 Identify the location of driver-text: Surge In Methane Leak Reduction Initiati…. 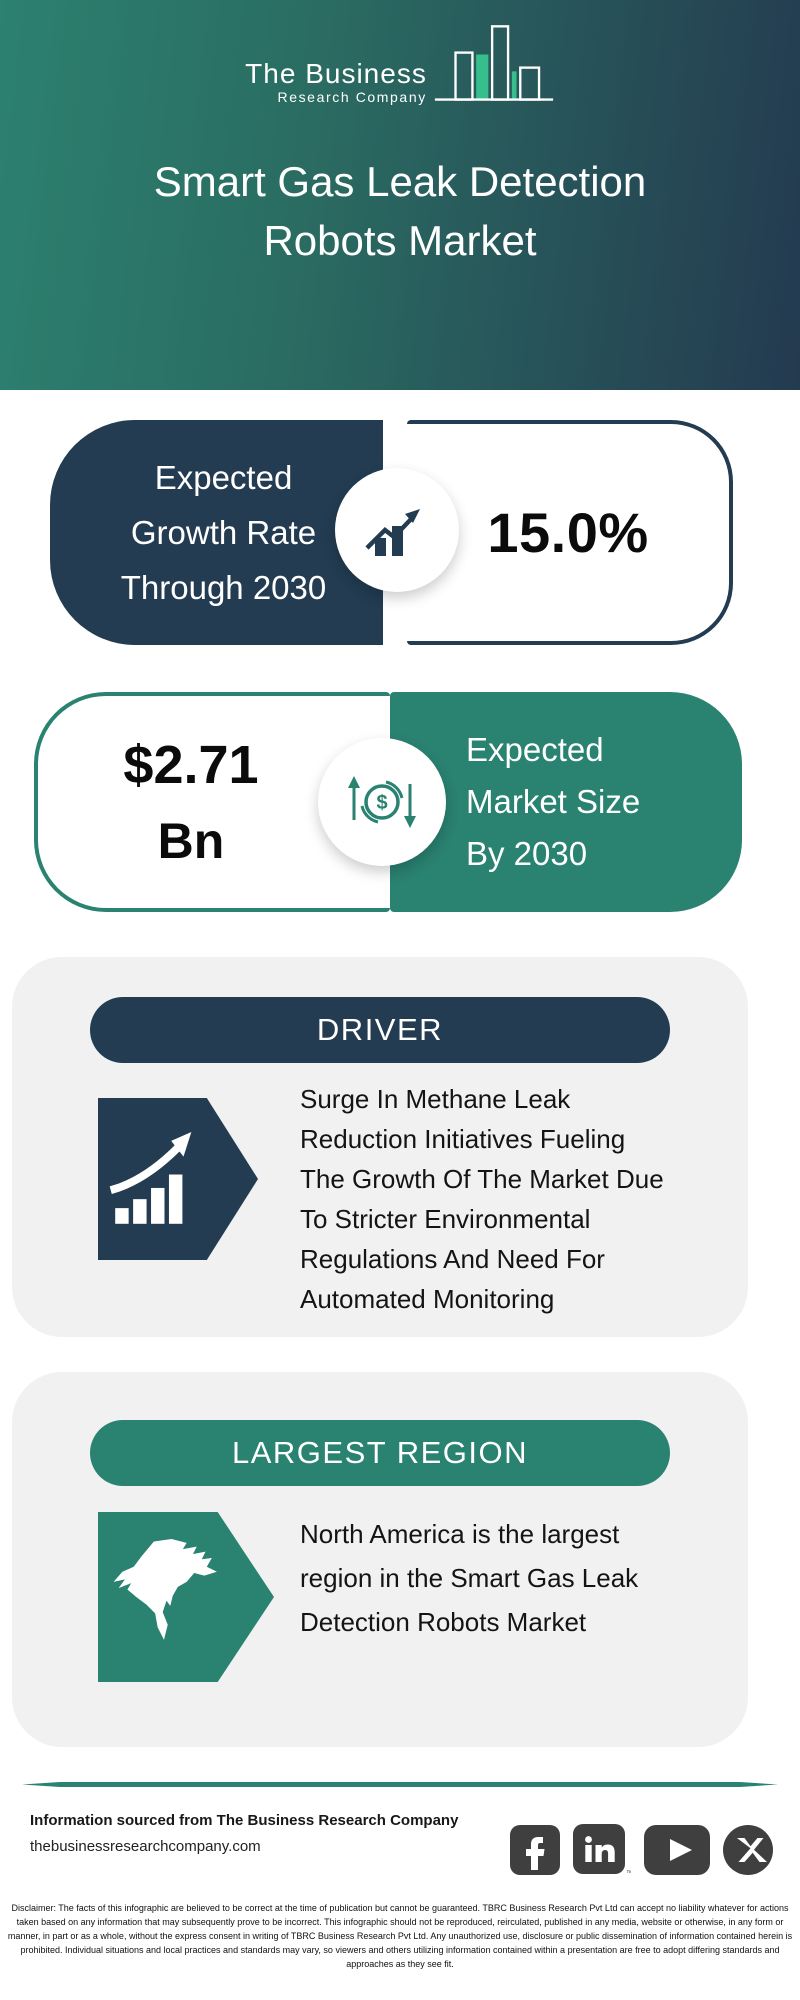
(482, 1199).